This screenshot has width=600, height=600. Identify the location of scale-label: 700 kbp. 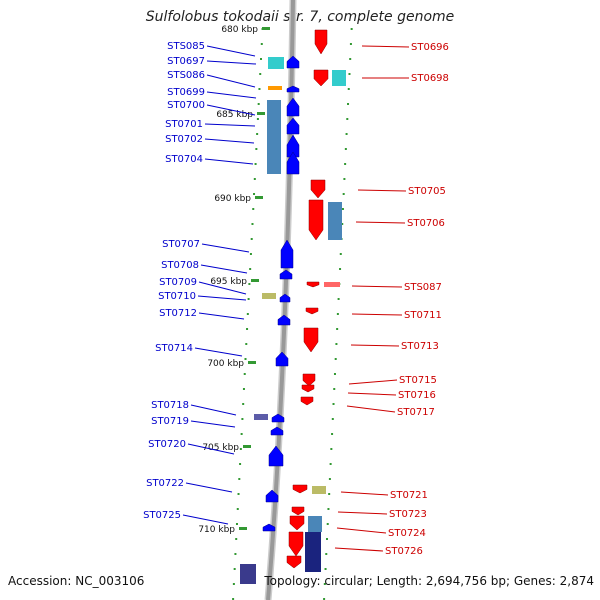
(225, 364).